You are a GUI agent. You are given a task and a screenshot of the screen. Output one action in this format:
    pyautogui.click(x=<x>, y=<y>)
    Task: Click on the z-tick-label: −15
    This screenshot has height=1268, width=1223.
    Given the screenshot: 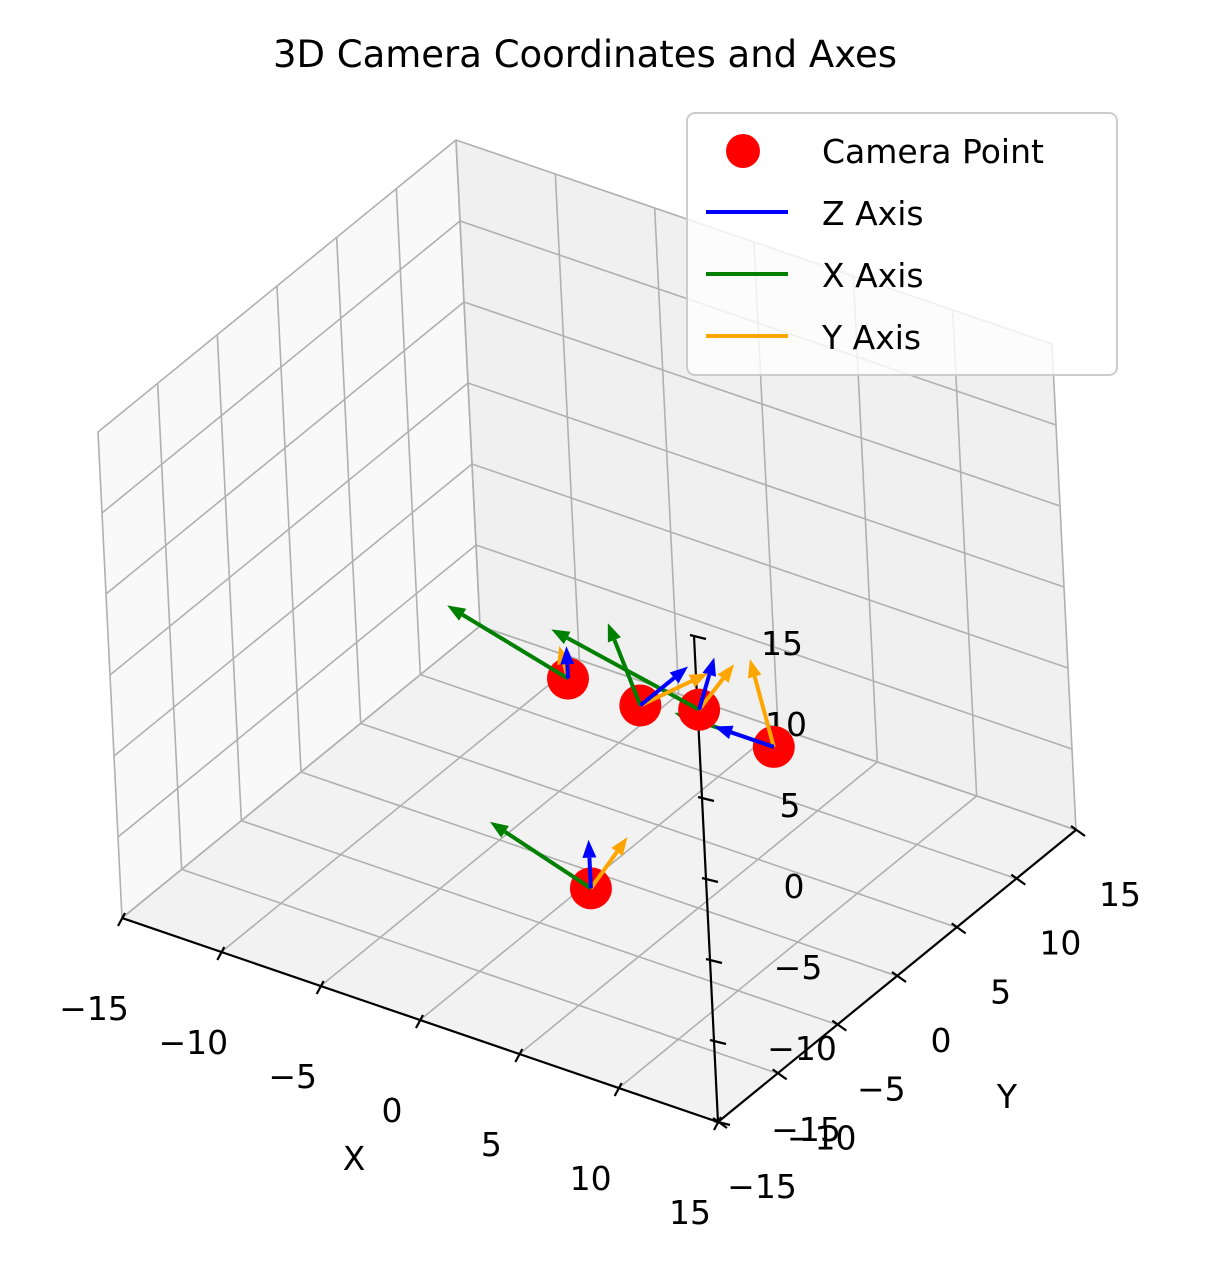 What is the action you would take?
    pyautogui.click(x=806, y=1129)
    